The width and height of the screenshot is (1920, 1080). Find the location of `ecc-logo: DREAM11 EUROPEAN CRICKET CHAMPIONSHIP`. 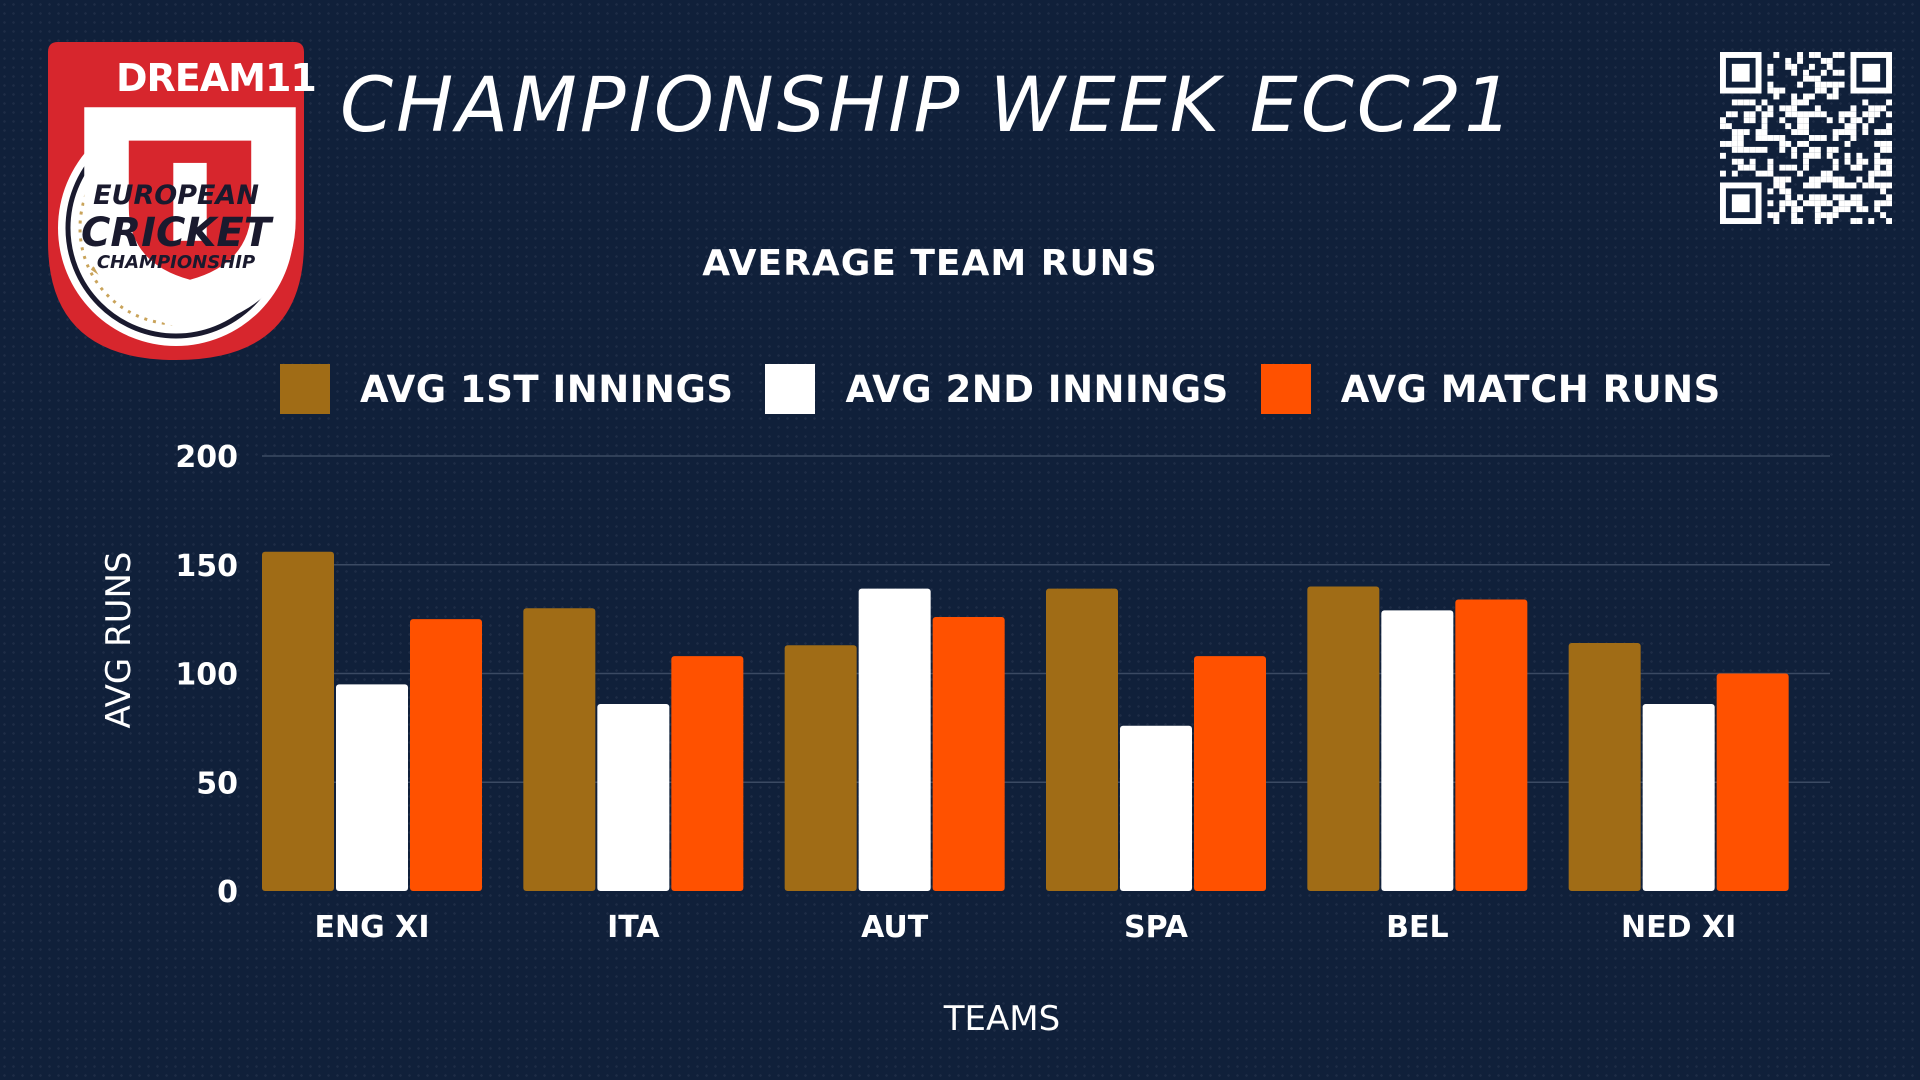

ecc-logo: DREAM11 EUROPEAN CRICKET CHAMPIONSHIP is located at coordinates (182, 201).